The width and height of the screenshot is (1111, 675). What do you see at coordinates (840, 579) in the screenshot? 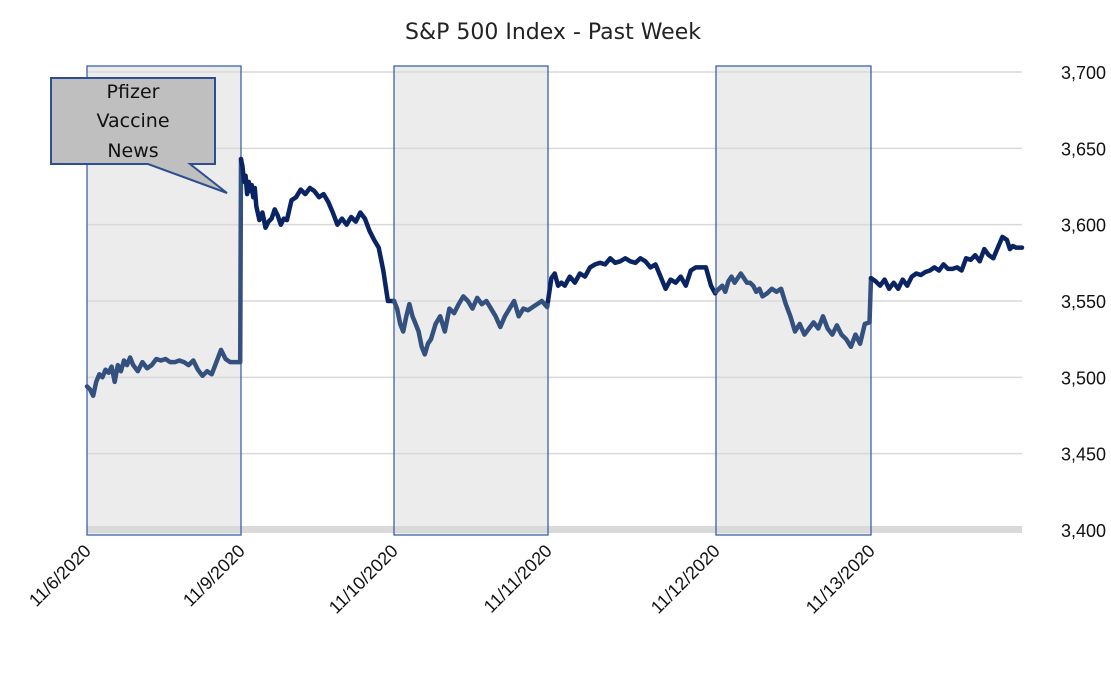
I see `x-tick-label: 11/13/2020` at bounding box center [840, 579].